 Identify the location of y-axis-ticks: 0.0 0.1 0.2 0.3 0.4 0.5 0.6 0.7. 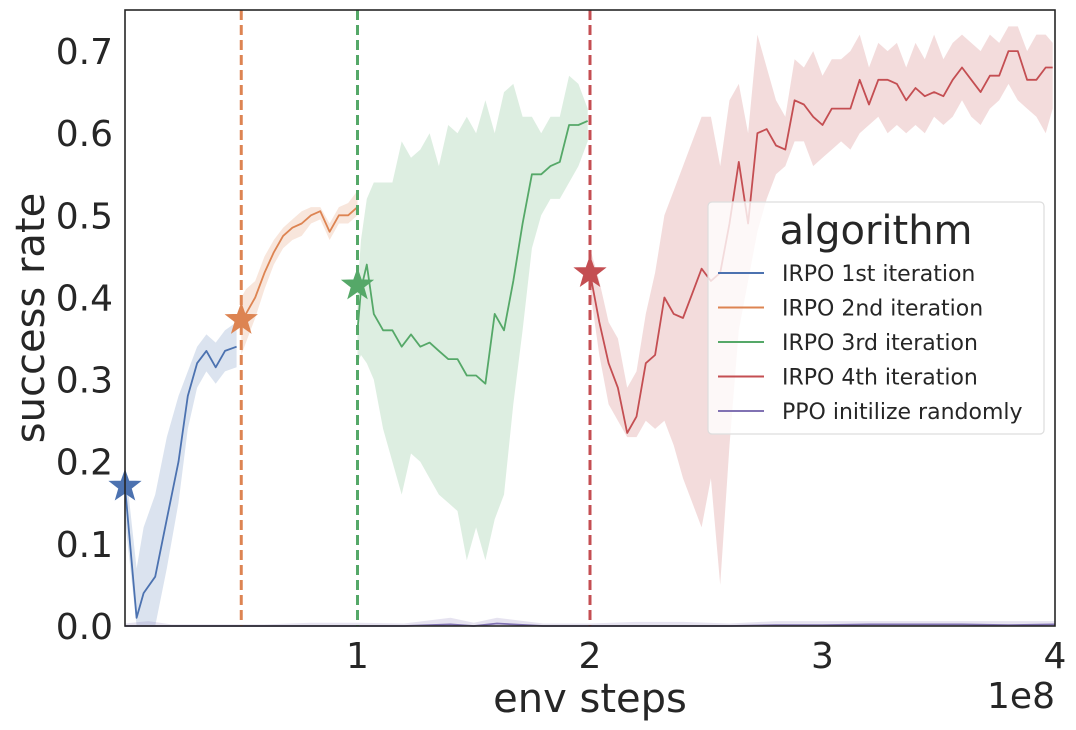
(84, 340).